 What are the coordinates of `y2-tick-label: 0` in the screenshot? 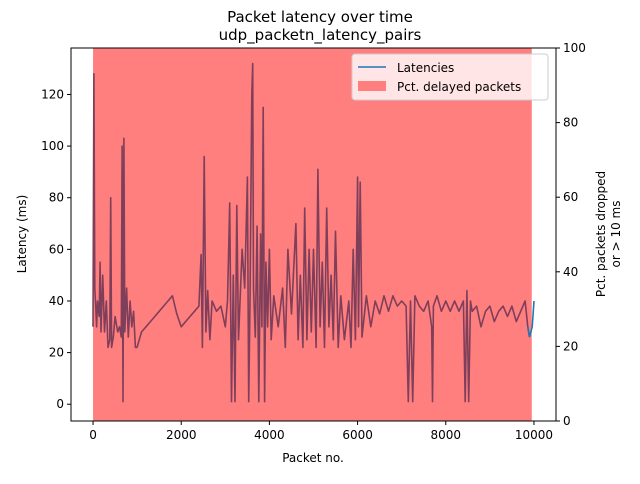 It's located at (567, 421).